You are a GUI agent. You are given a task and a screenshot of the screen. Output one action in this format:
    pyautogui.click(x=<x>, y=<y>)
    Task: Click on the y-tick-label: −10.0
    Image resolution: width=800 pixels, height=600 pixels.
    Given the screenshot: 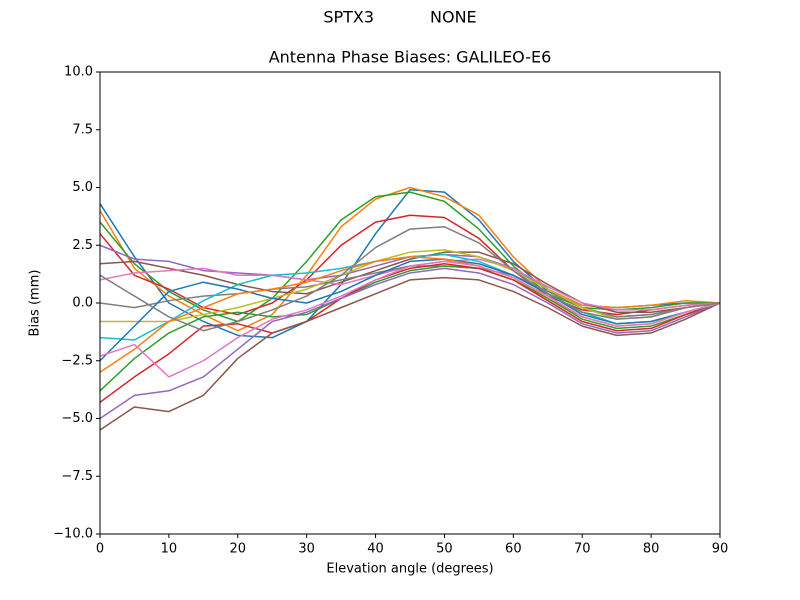 What is the action you would take?
    pyautogui.click(x=73, y=534)
    